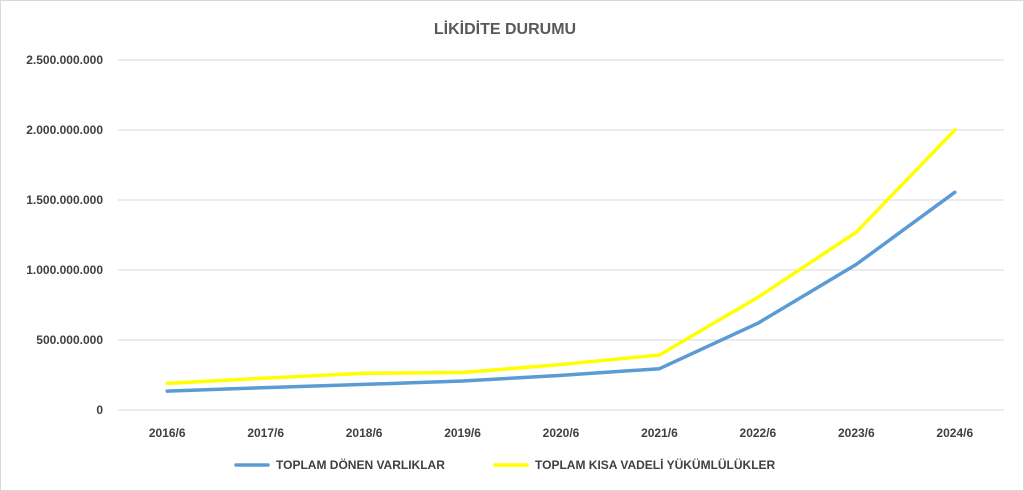 The width and height of the screenshot is (1024, 491). I want to click on y-tick-label: 500.000.000, so click(69, 340).